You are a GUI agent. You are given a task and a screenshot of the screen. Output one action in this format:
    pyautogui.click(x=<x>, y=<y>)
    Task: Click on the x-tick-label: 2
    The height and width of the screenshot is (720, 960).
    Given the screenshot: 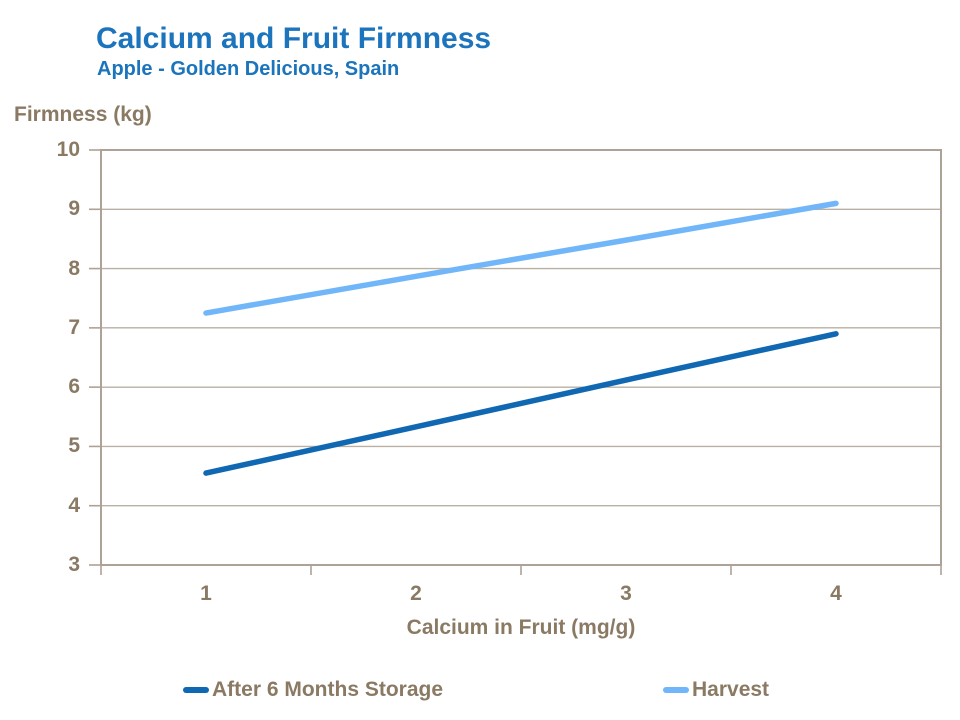 What is the action you would take?
    pyautogui.click(x=416, y=593)
    